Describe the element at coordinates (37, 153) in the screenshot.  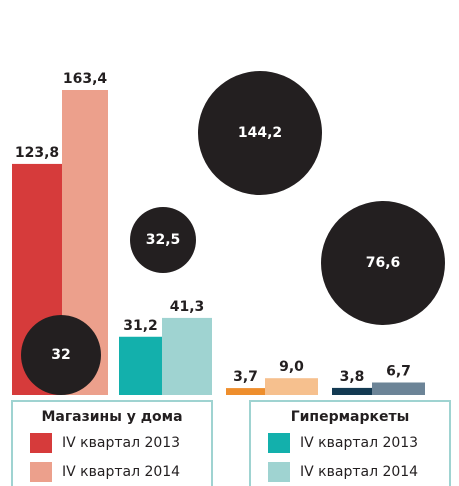
I see `value-label: 123,8` at that location.